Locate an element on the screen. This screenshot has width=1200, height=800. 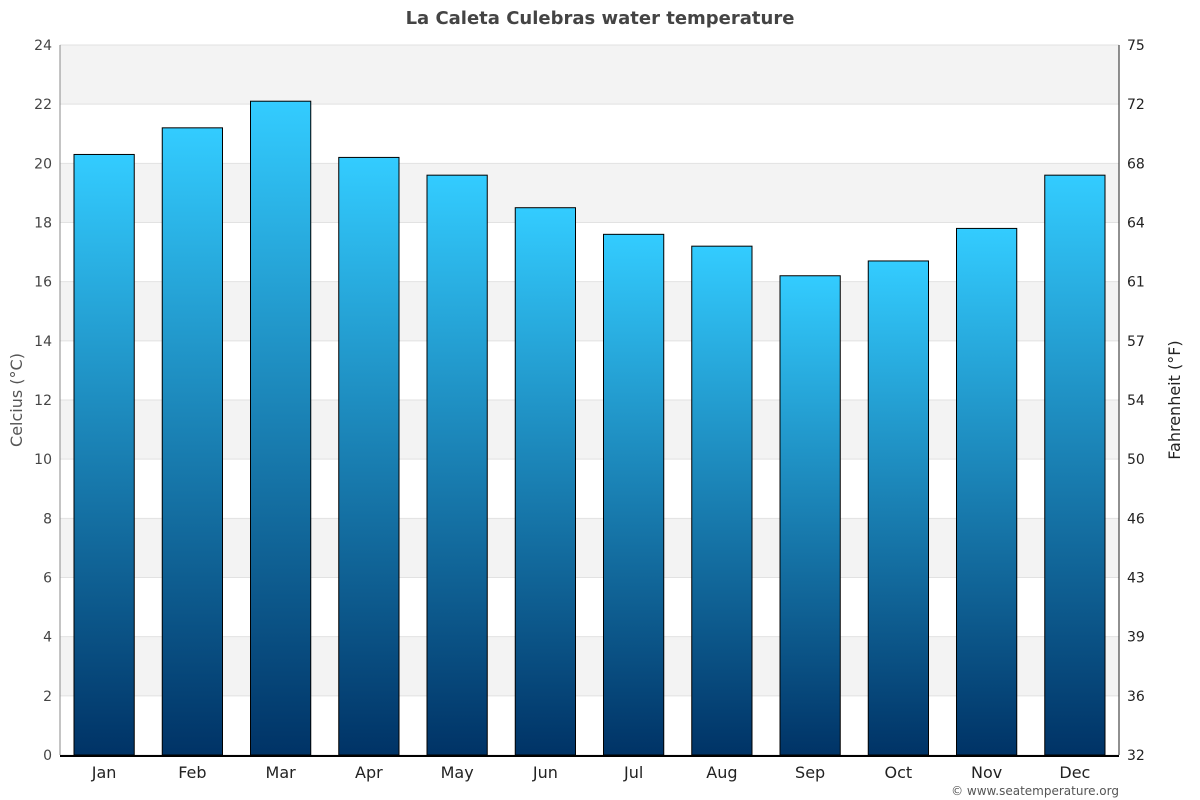
y-tick-label: 6 is located at coordinates (47, 579).